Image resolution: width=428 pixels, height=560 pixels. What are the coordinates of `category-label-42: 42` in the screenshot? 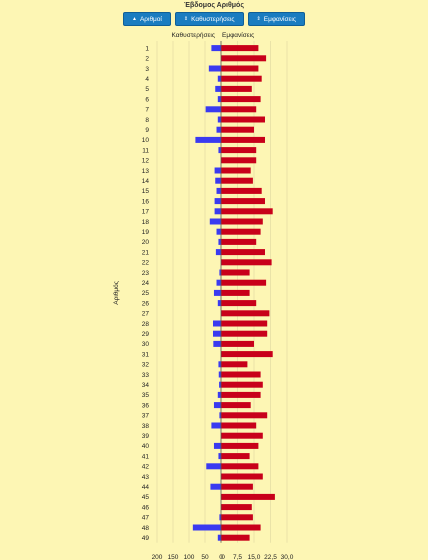 It's located at (146, 467).